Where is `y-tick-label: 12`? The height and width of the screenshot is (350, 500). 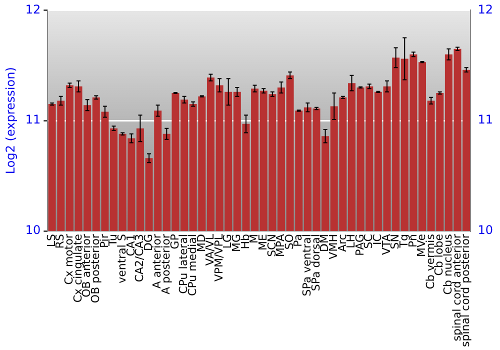
y-tick-label: 12 is located at coordinates (33, 9).